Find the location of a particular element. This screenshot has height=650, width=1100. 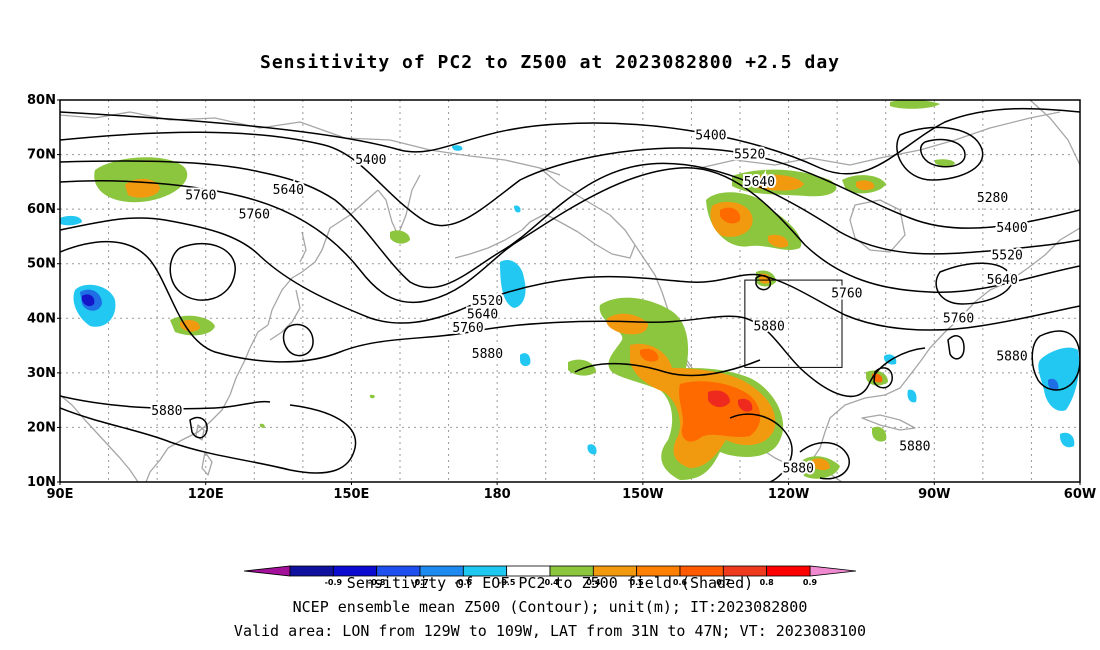

lon-tick-label: 120W is located at coordinates (788, 494).